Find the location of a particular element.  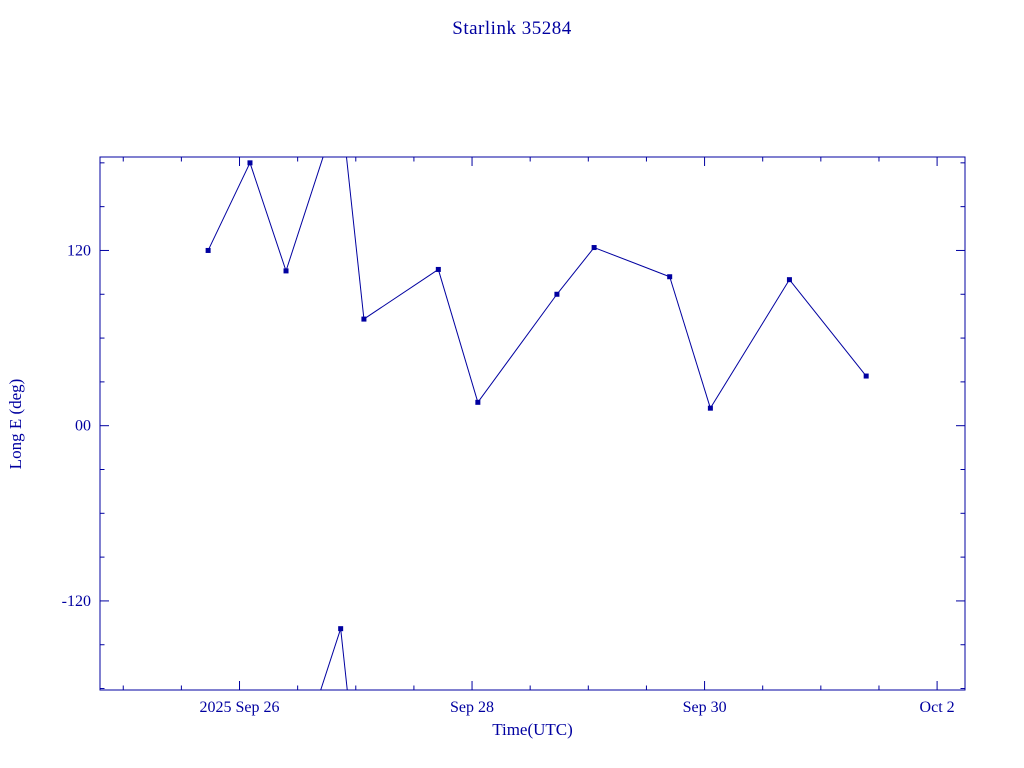

y-tick-label: 120 is located at coordinates (79, 250).